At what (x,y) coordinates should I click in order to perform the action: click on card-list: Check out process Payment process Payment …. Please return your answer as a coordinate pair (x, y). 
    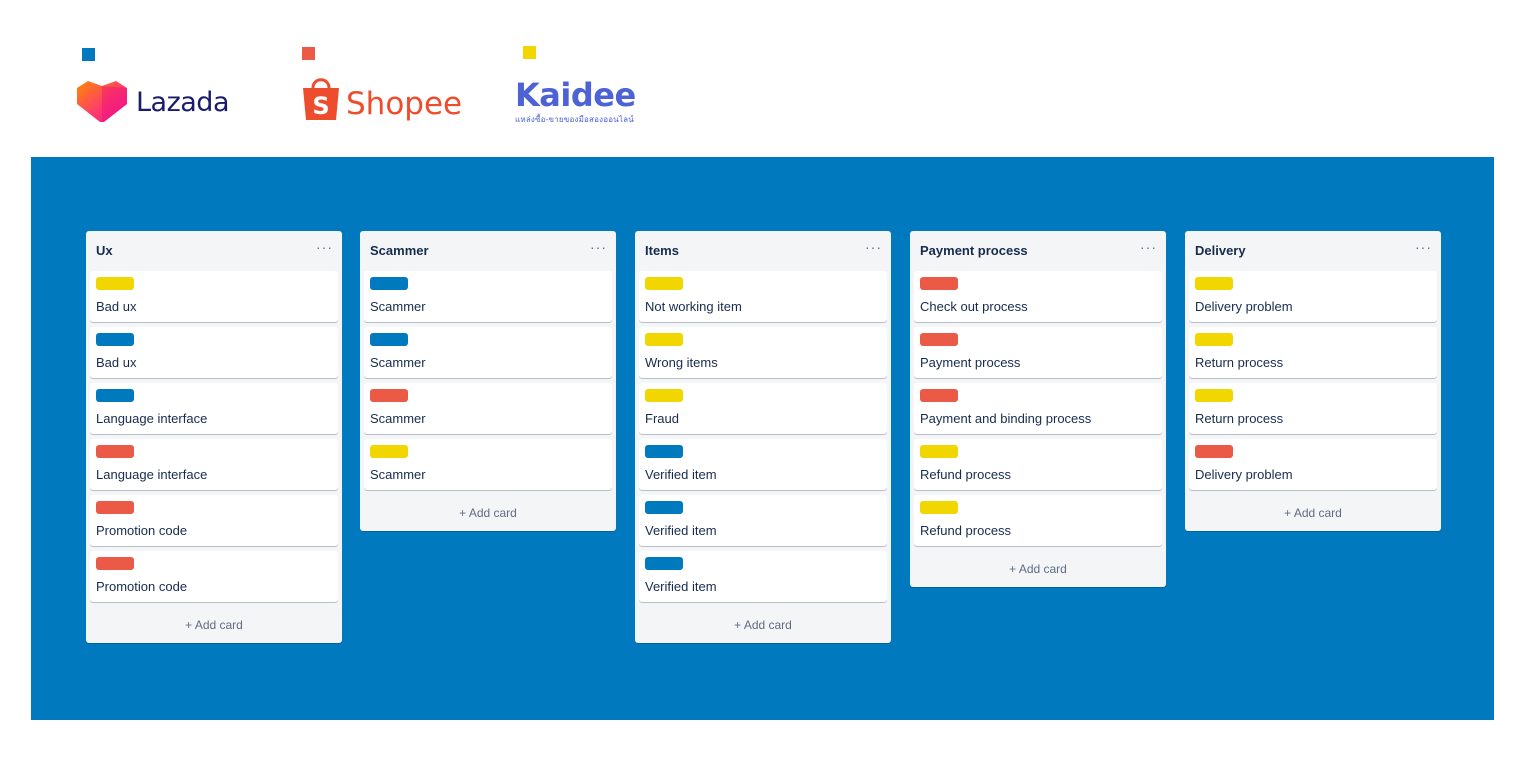
    Looking at the image, I should click on (1038, 407).